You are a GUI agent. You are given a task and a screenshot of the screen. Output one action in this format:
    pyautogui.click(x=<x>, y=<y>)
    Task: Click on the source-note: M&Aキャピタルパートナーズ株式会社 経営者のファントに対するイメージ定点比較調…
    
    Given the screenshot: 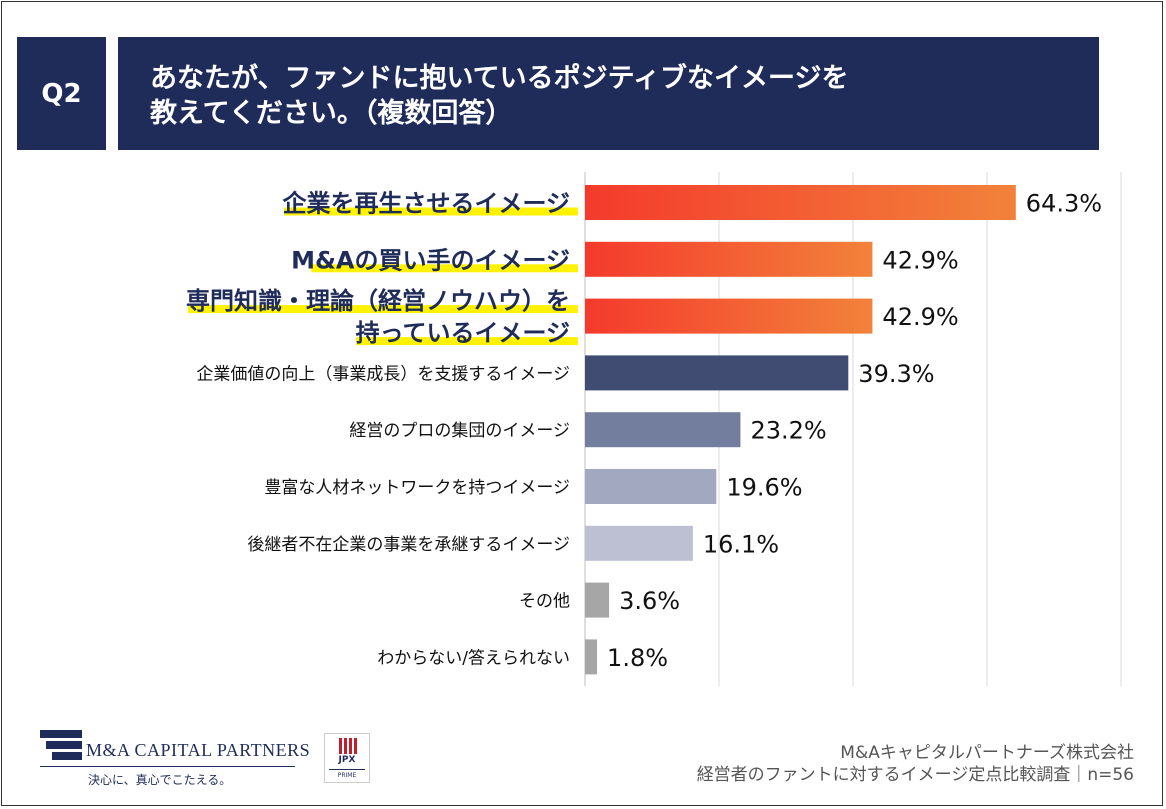 What is the action you would take?
    pyautogui.click(x=915, y=764)
    